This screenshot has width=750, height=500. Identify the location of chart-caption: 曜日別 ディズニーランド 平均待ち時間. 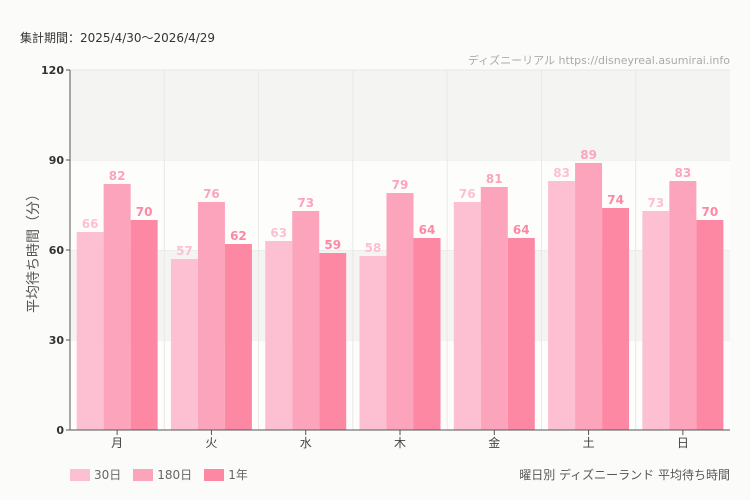
(624, 475).